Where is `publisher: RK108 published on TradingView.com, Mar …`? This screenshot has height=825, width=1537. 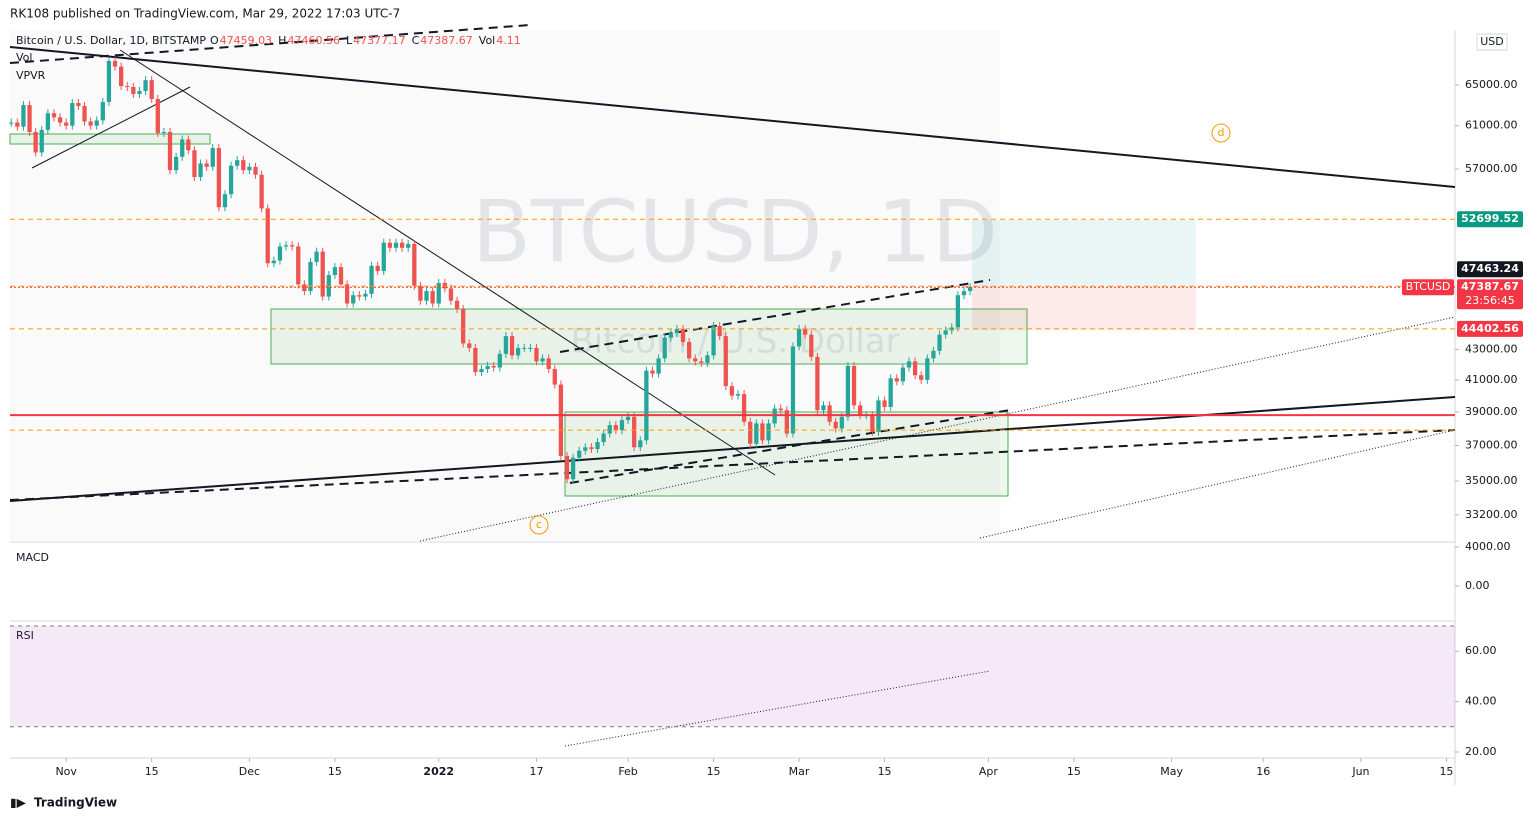
publisher: RK108 published on TradingView.com, Mar … is located at coordinates (205, 14).